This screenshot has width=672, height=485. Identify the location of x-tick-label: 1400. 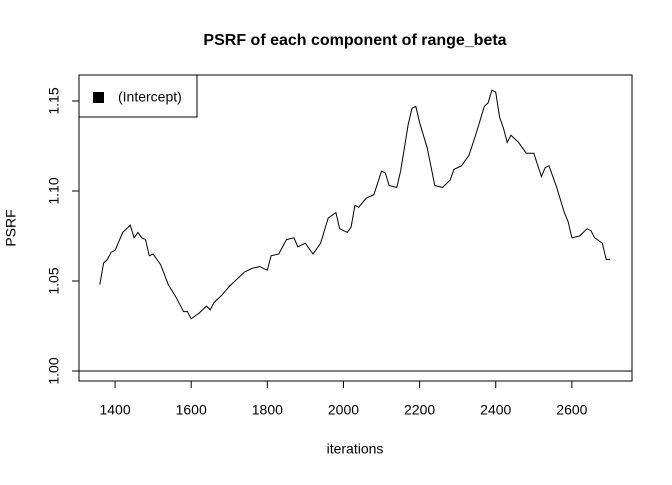
(114, 410).